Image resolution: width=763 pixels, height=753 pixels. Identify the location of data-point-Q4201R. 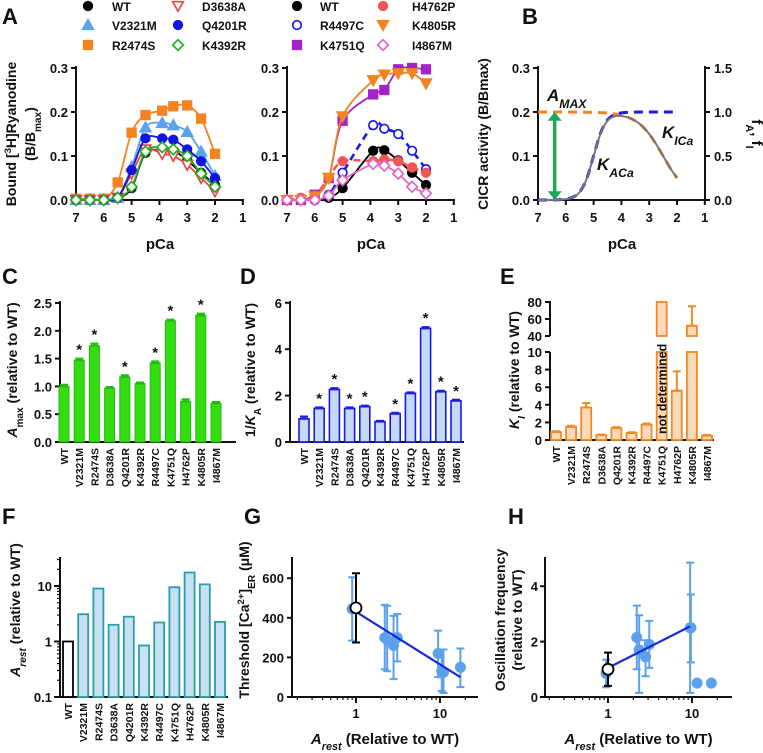
(145, 138).